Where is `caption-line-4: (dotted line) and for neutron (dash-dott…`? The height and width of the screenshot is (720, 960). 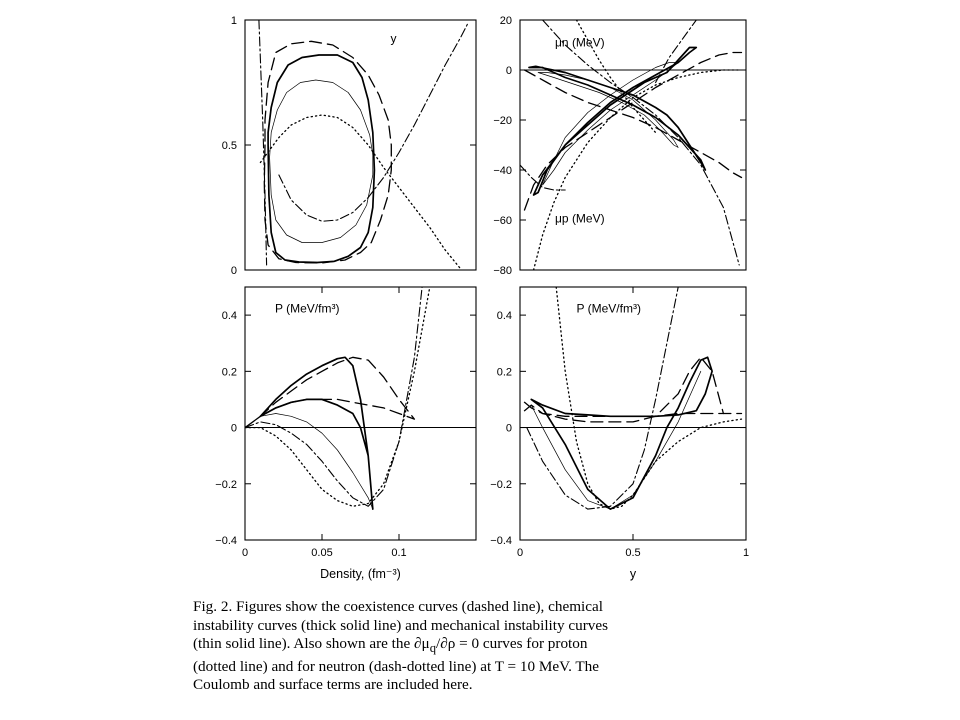 caption-line-4: (dotted line) and for neutron (dash-dott… is located at coordinates (396, 666).